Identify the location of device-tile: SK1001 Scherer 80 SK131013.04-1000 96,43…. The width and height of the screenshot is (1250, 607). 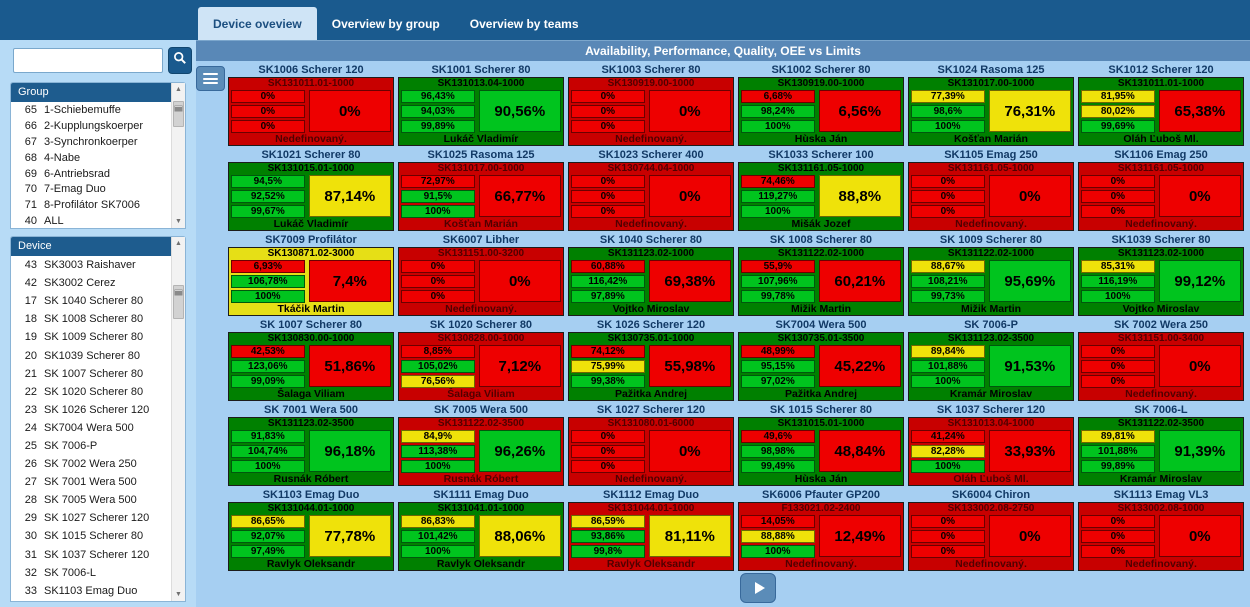
(481, 105).